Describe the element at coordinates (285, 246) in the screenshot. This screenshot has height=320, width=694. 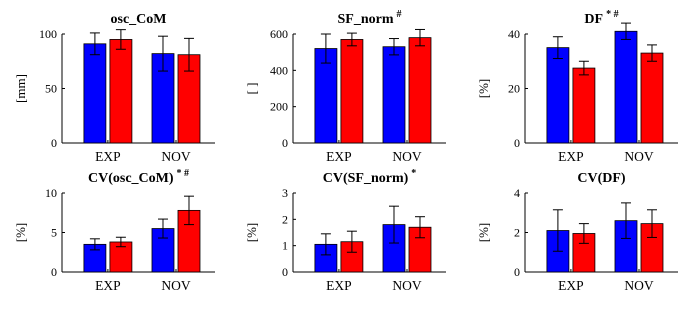
I see `y-tick-label: 1` at that location.